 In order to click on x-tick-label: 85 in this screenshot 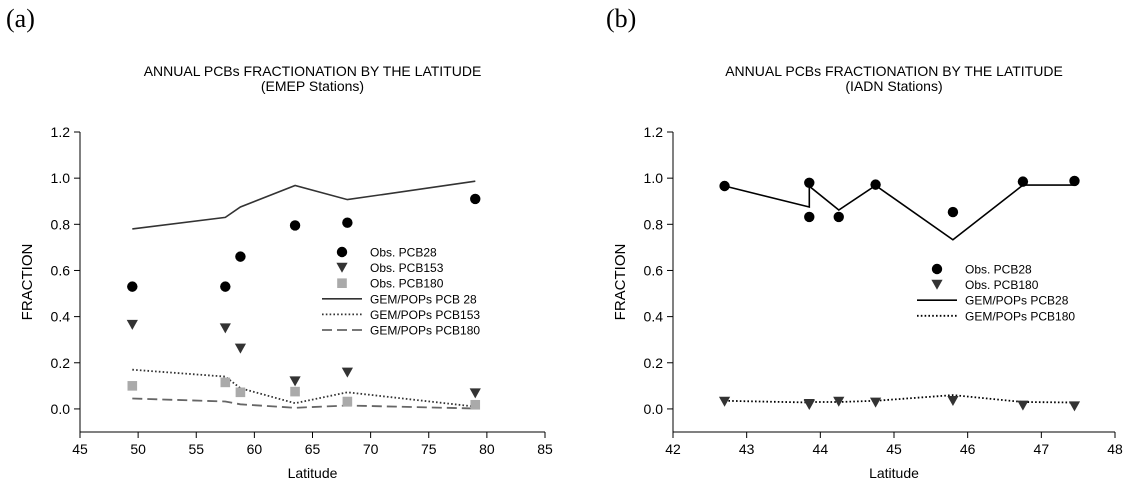, I will do `click(545, 449)`.